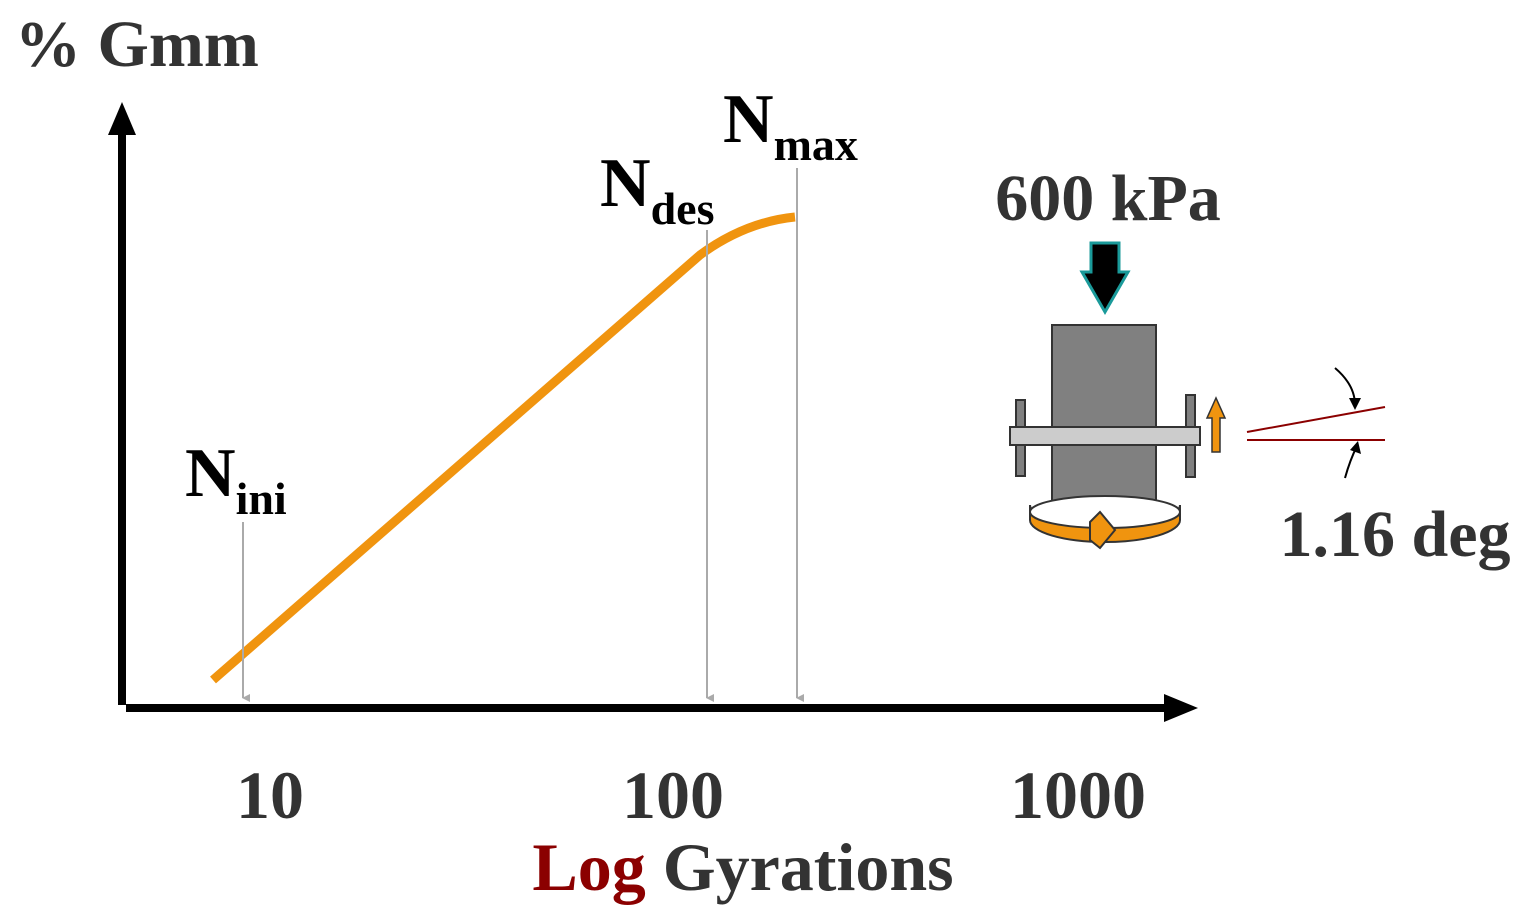 The height and width of the screenshot is (909, 1534). Describe the element at coordinates (122, 118) in the screenshot. I see `y-axis-arrow` at that location.